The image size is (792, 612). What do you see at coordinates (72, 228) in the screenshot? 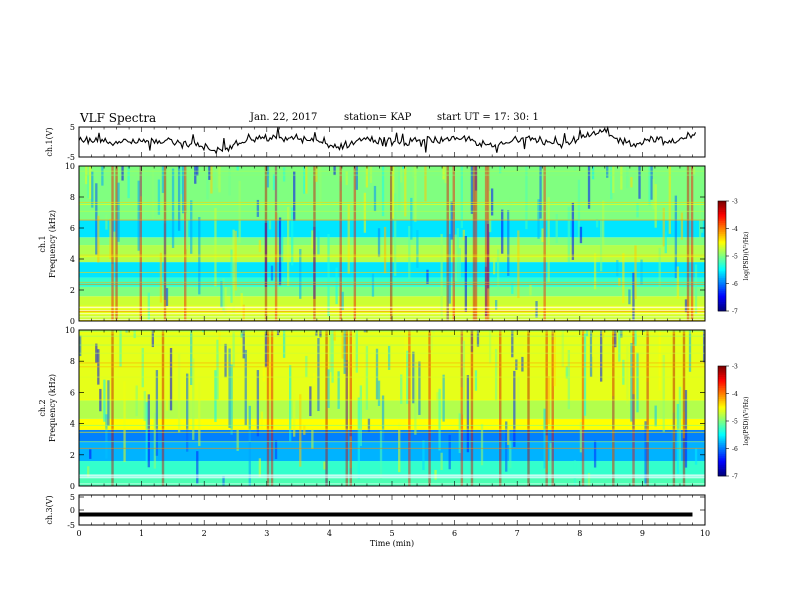
I see `y-tick-label: 6` at bounding box center [72, 228].